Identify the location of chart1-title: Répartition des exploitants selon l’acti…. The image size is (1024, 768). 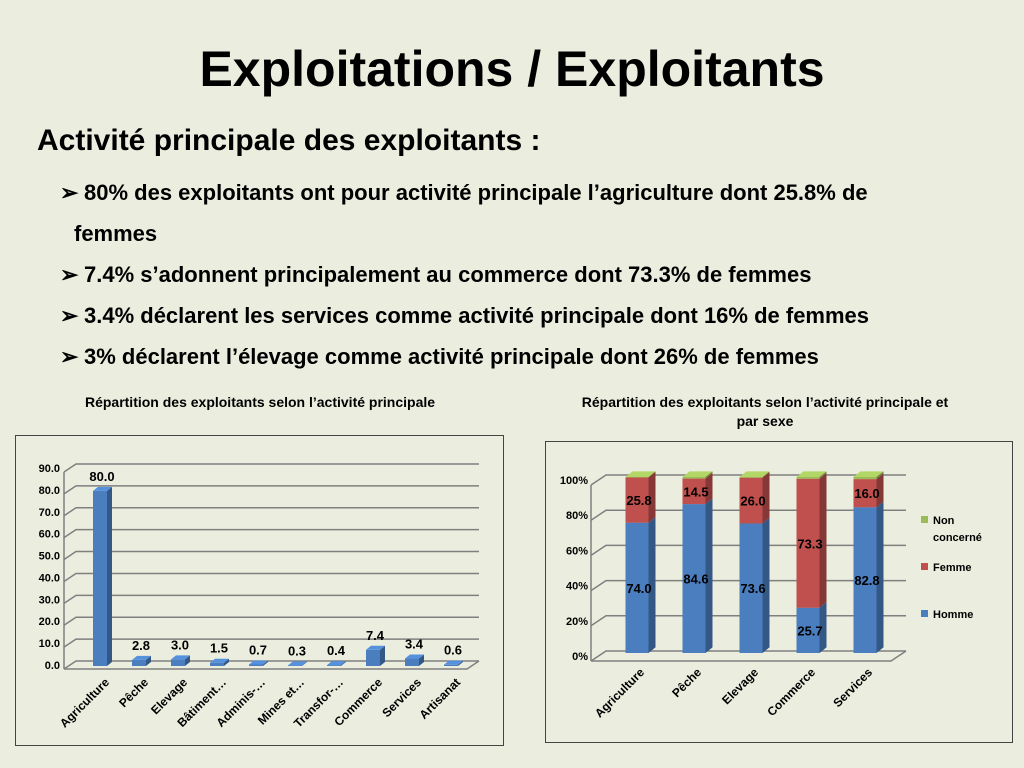
(260, 402).